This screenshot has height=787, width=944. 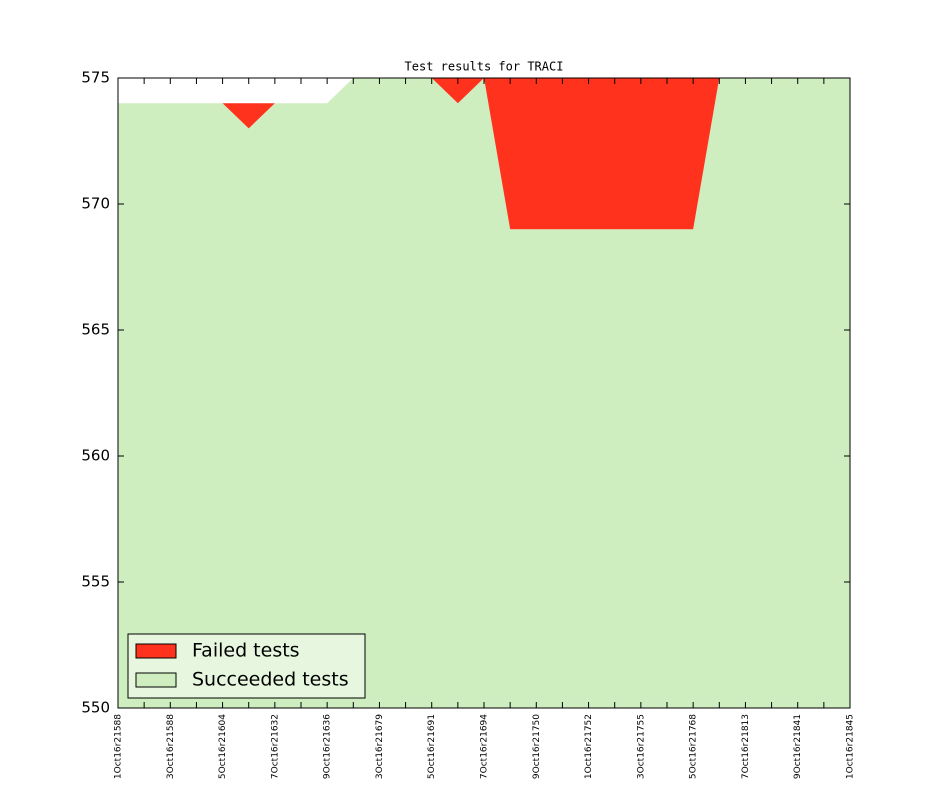 What do you see at coordinates (270, 680) in the screenshot?
I see `legend-label: Succeeded tests` at bounding box center [270, 680].